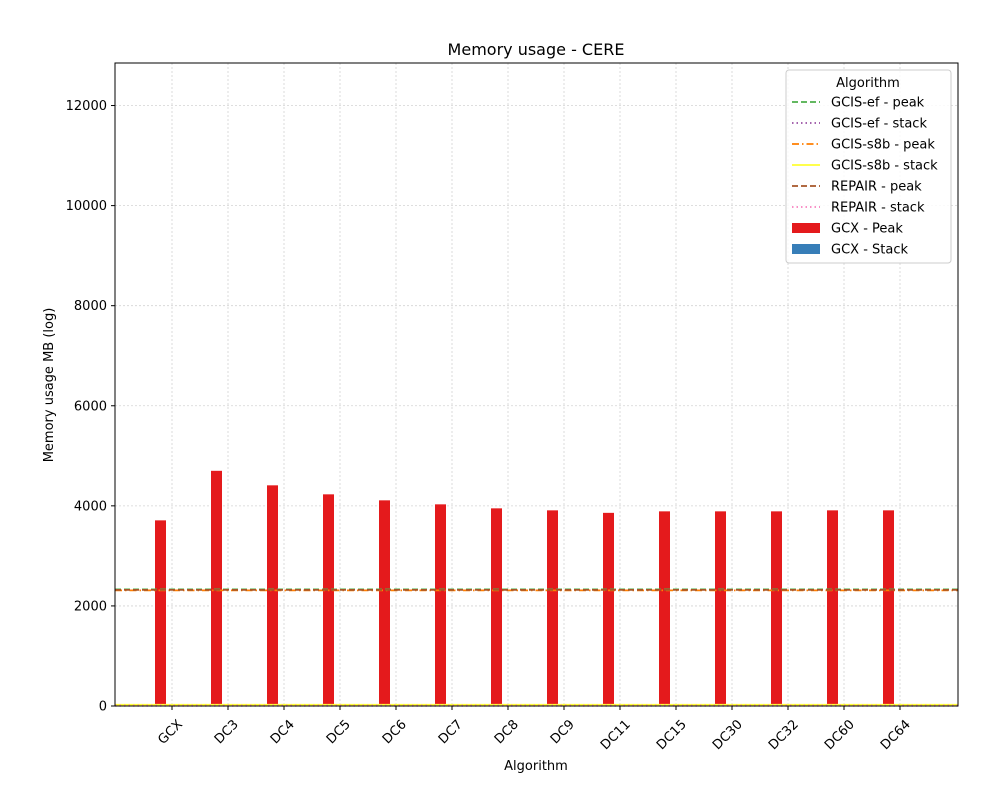  What do you see at coordinates (883, 145) in the screenshot?
I see `legend-entry-label: GCIS-s8b - peak` at bounding box center [883, 145].